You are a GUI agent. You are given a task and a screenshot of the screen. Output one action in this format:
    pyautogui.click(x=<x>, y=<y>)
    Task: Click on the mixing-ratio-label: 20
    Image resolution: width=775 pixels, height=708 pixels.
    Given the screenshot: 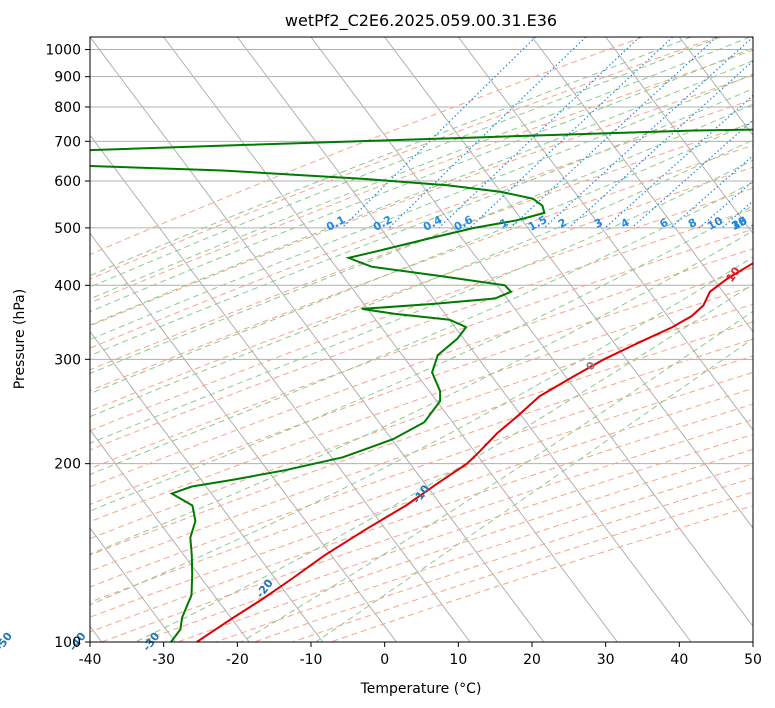 What is the action you would take?
    pyautogui.click(x=740, y=223)
    